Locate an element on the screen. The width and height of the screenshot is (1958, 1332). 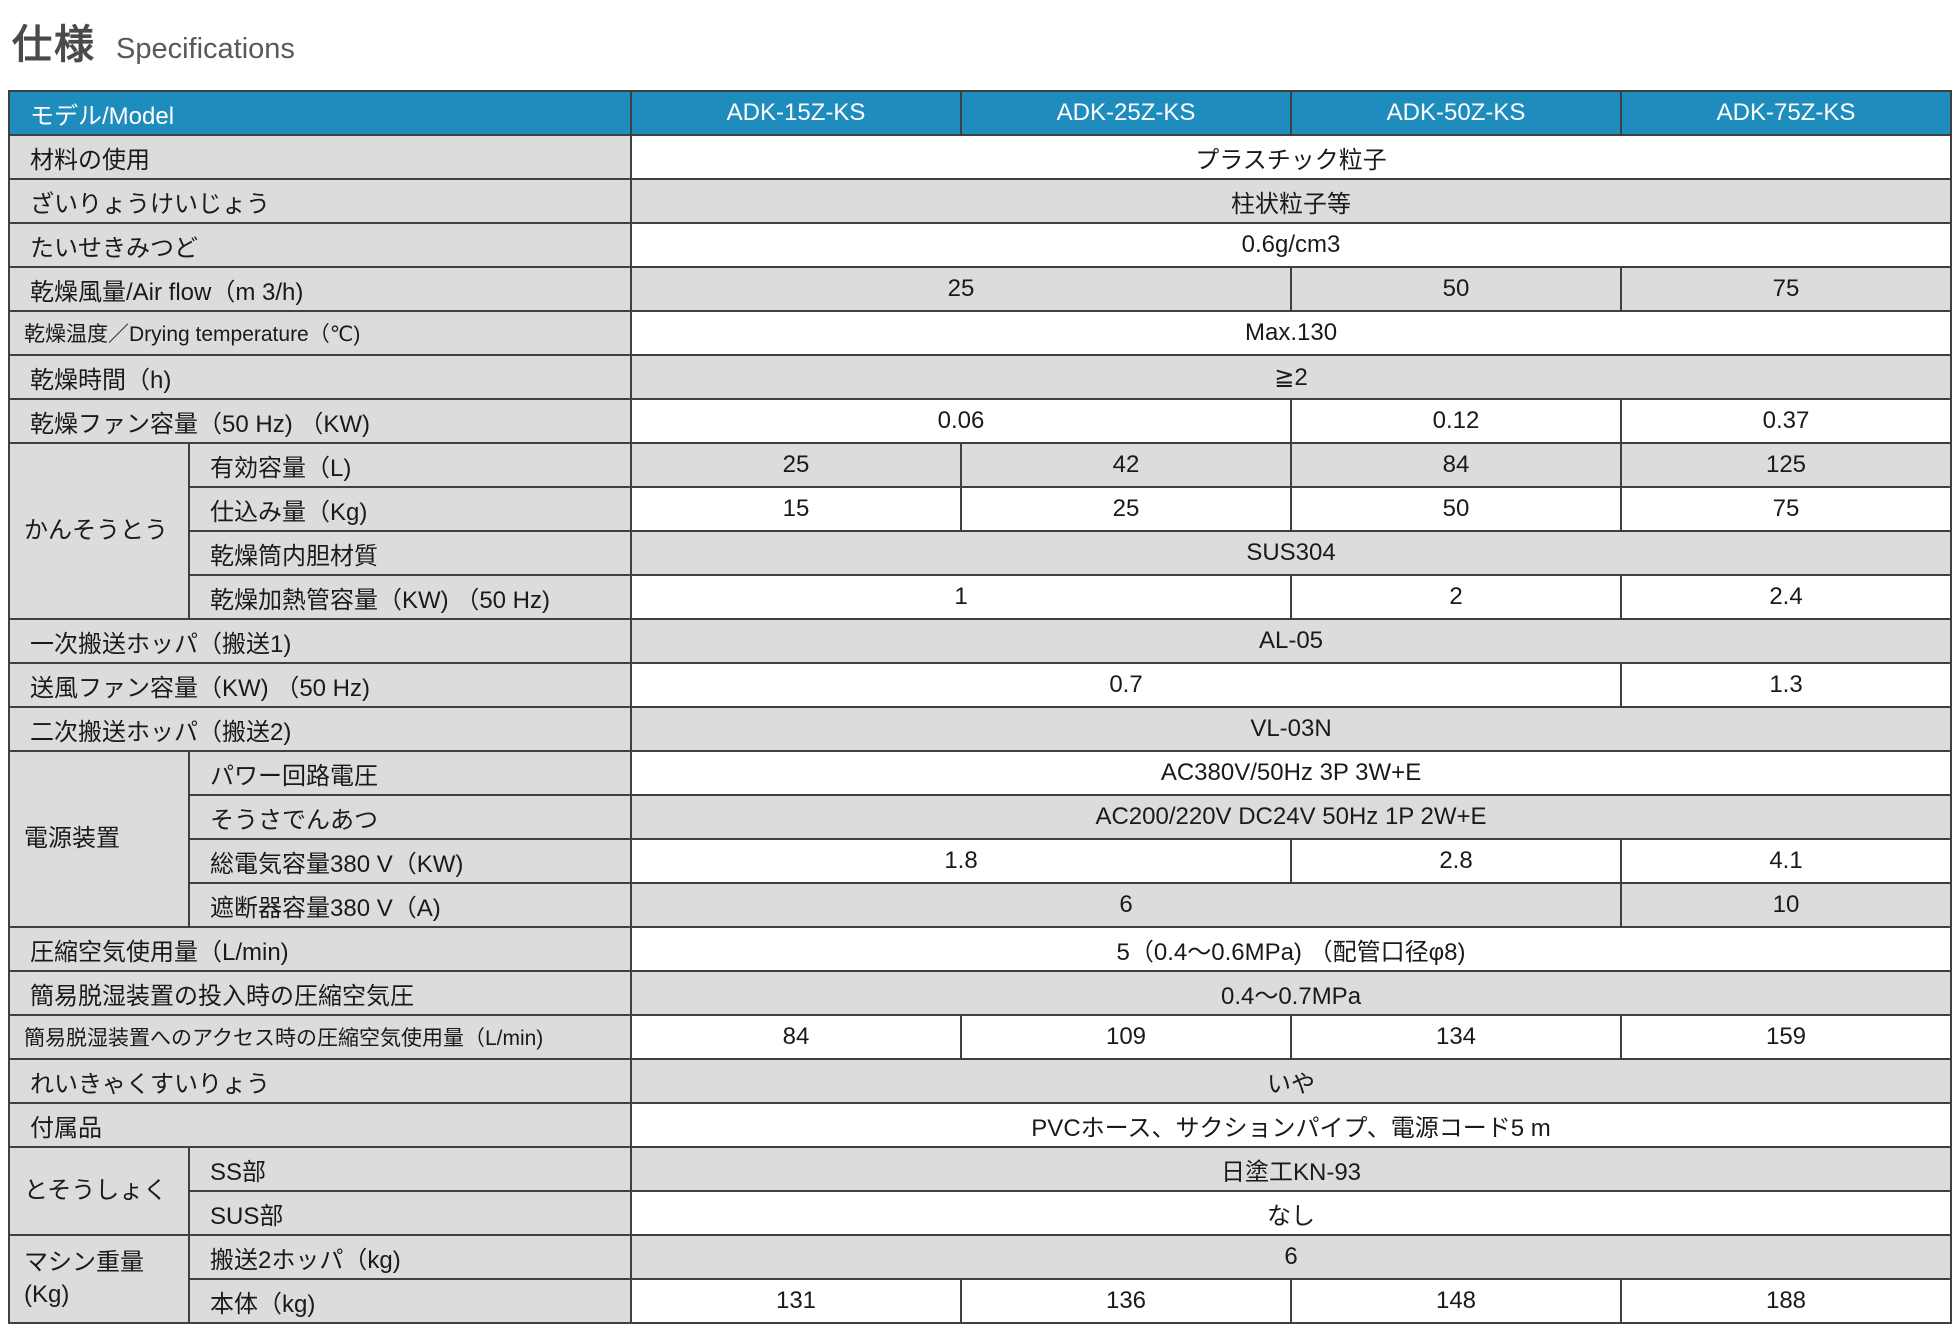
spec-row-label: ざいりょうけいじょう is located at coordinates (320, 201).